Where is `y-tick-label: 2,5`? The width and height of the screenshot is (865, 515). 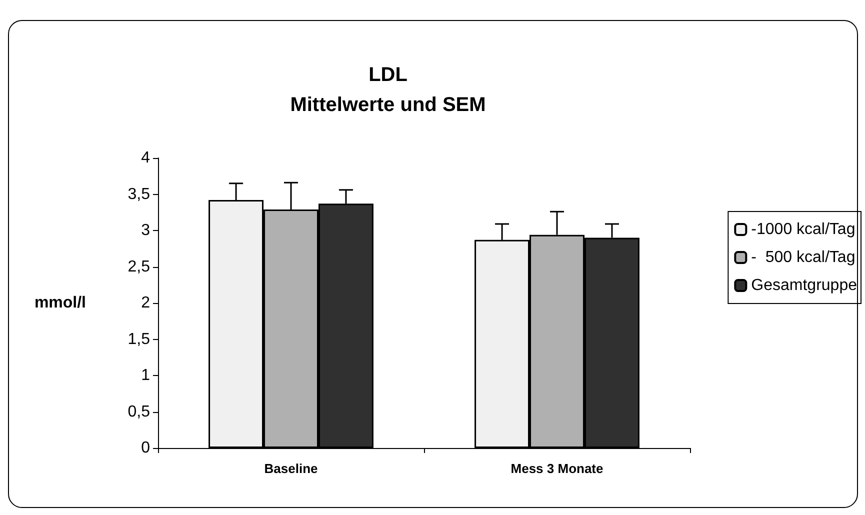
y-tick-label: 2,5 is located at coordinates (139, 267).